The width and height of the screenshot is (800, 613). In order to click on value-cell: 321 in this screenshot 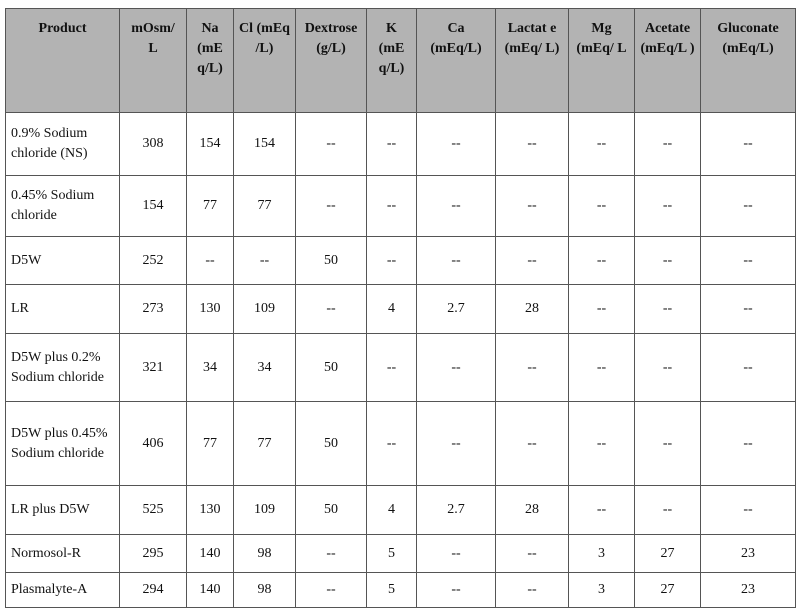, I will do `click(153, 367)`.